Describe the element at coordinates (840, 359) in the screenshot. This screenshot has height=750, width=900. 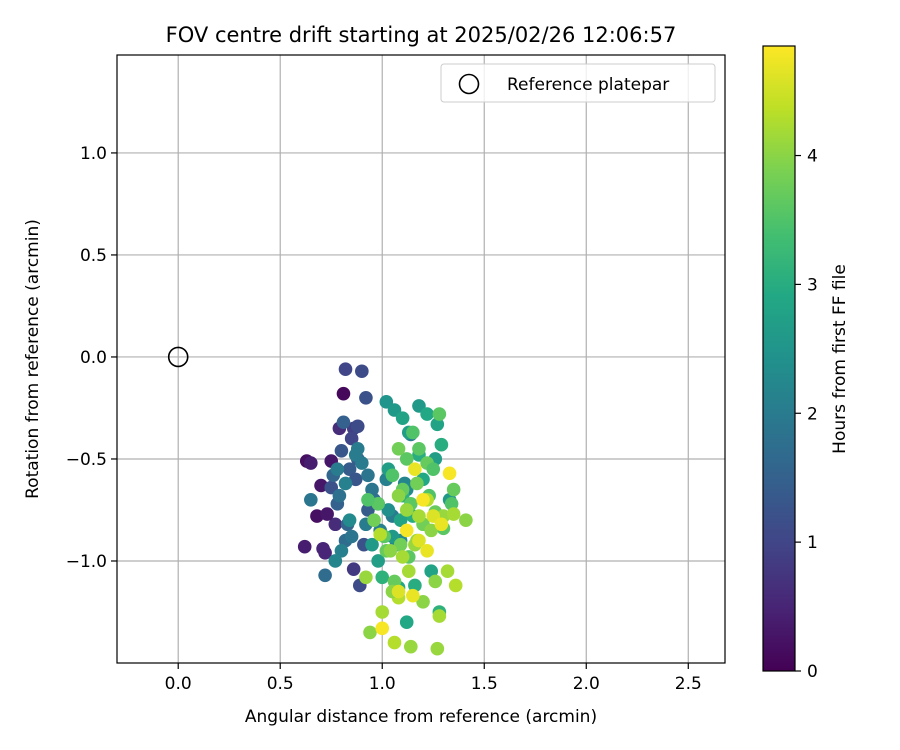
I see `colorbar-label: Hours from first FF file` at that location.